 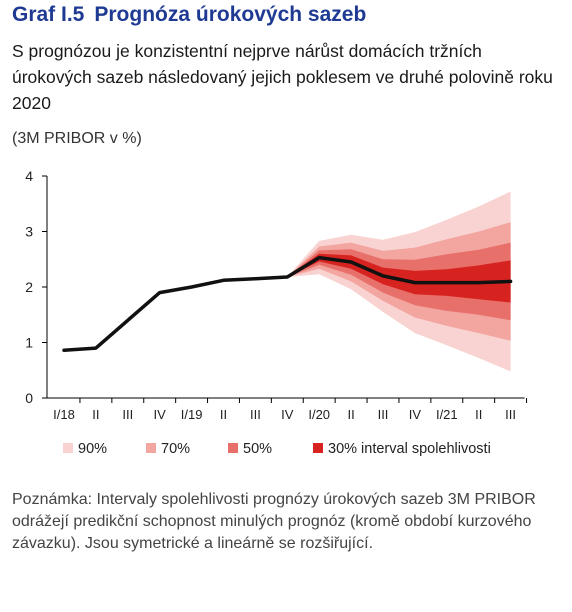 I want to click on y-tick-label: 2, so click(x=29, y=287).